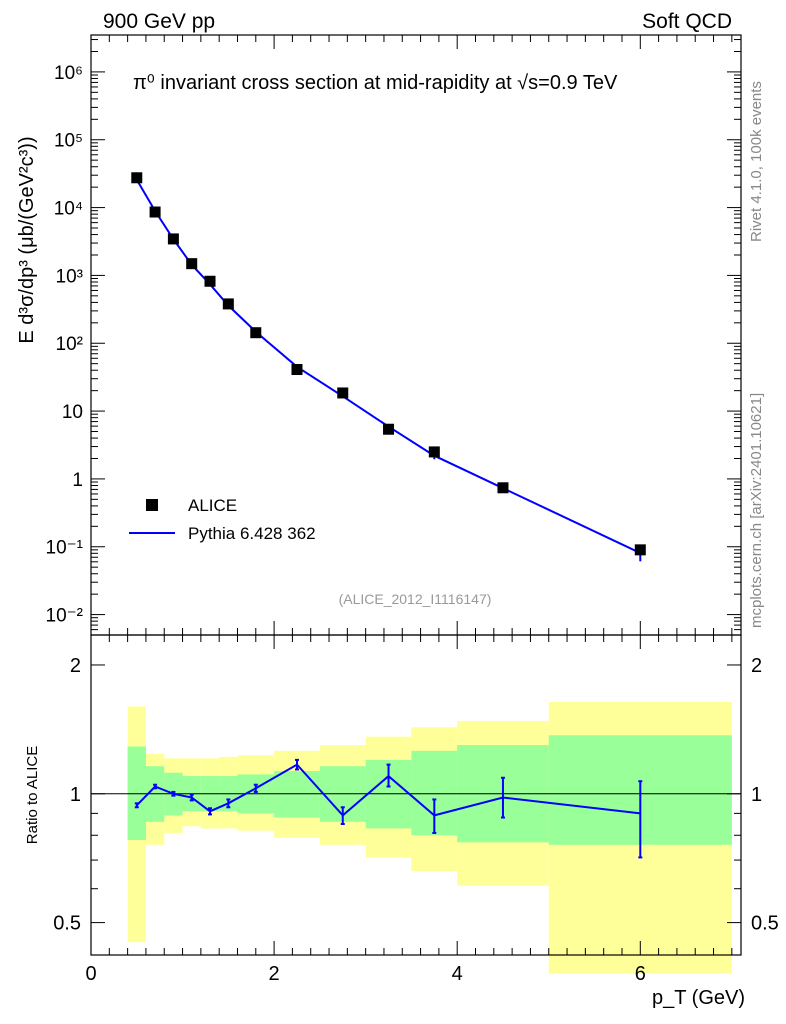  What do you see at coordinates (27, 239) in the screenshot?
I see `main-y-axis-label: E d³σ/dp³ (μb/(GeV²c³))` at bounding box center [27, 239].